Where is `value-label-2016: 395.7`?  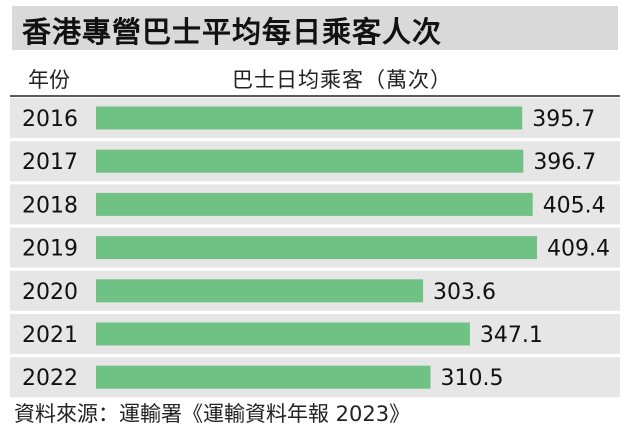
value-label-2016: 395.7 is located at coordinates (563, 119).